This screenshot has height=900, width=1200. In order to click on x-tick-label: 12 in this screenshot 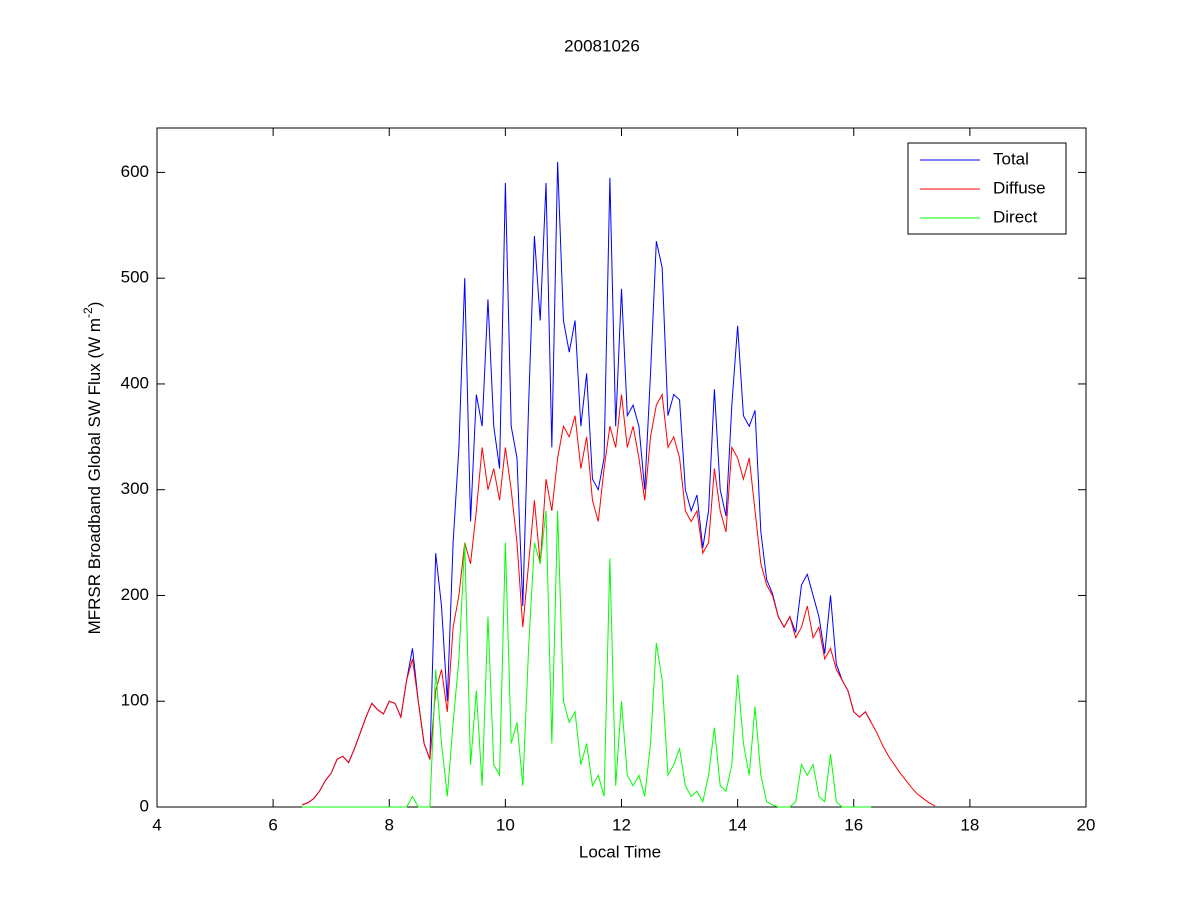, I will do `click(621, 824)`.